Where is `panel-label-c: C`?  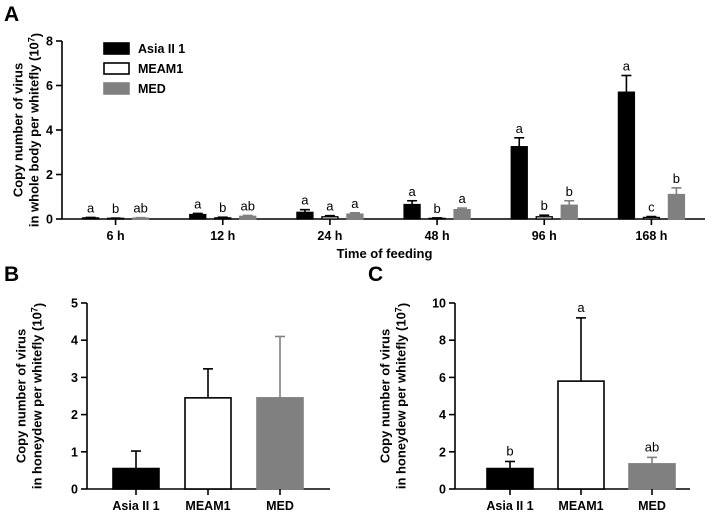
panel-label-c: C is located at coordinates (375, 274).